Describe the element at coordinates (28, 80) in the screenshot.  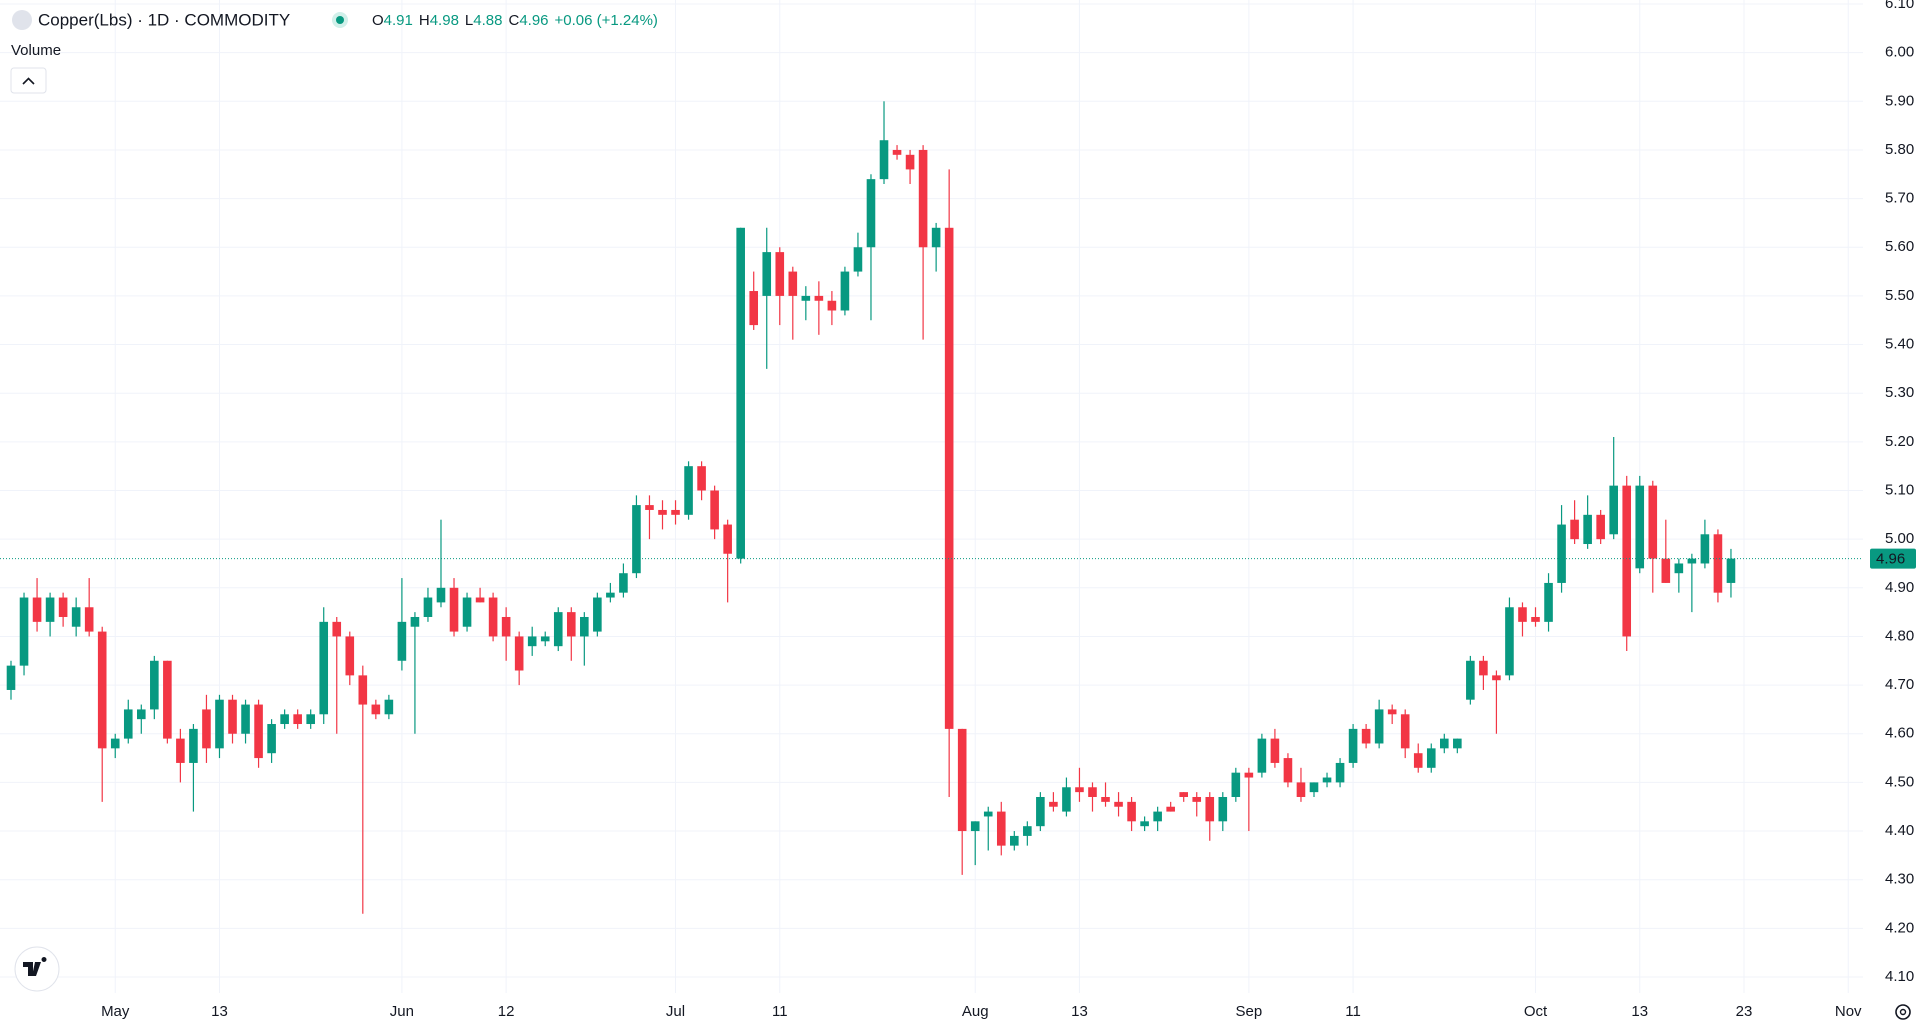
I see `collapse-button` at that location.